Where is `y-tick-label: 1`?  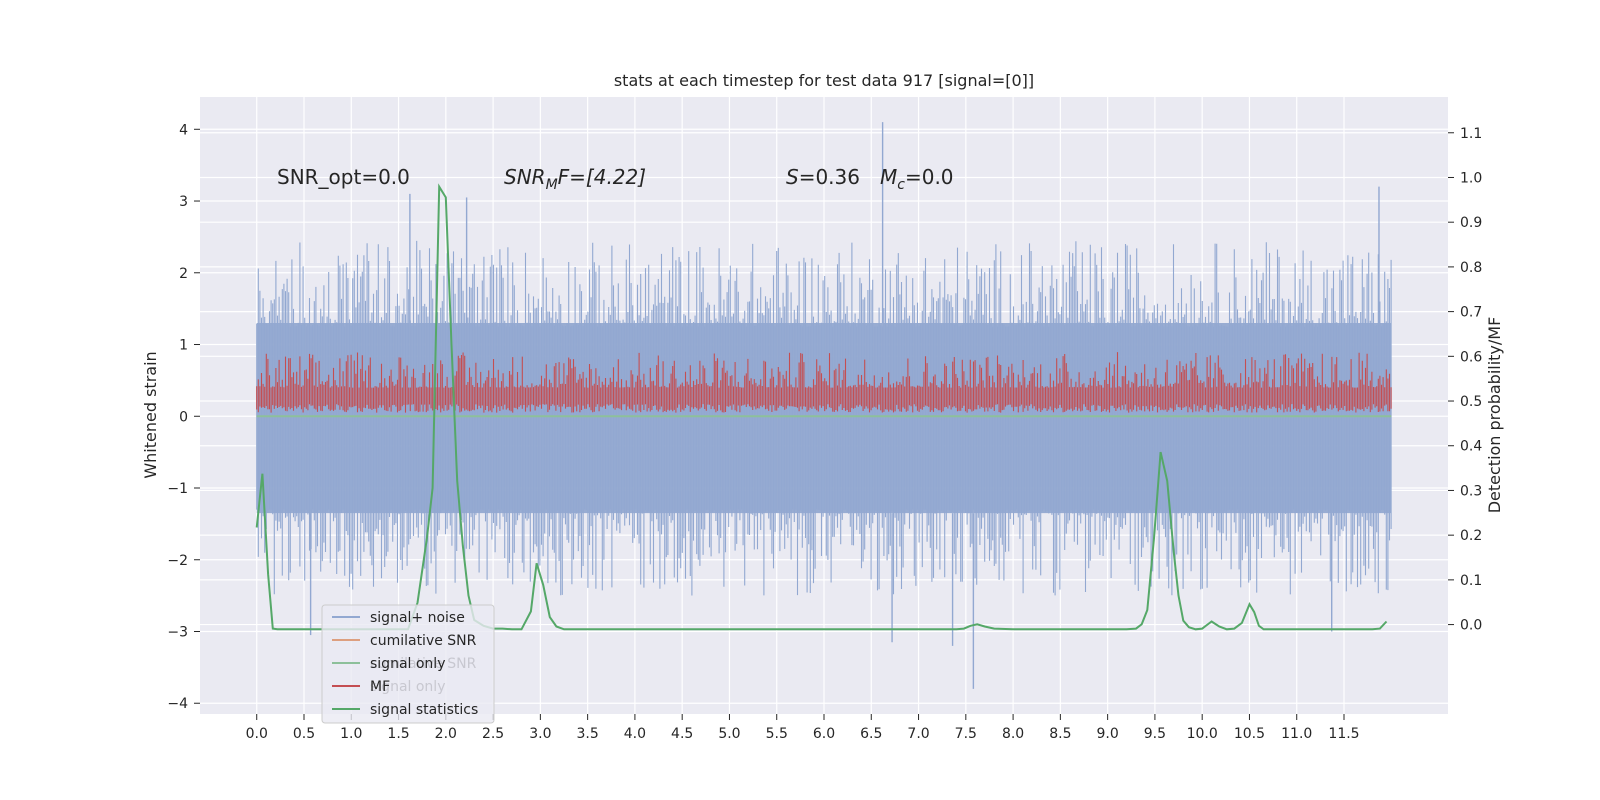
y-tick-label: 1 is located at coordinates (183, 346).